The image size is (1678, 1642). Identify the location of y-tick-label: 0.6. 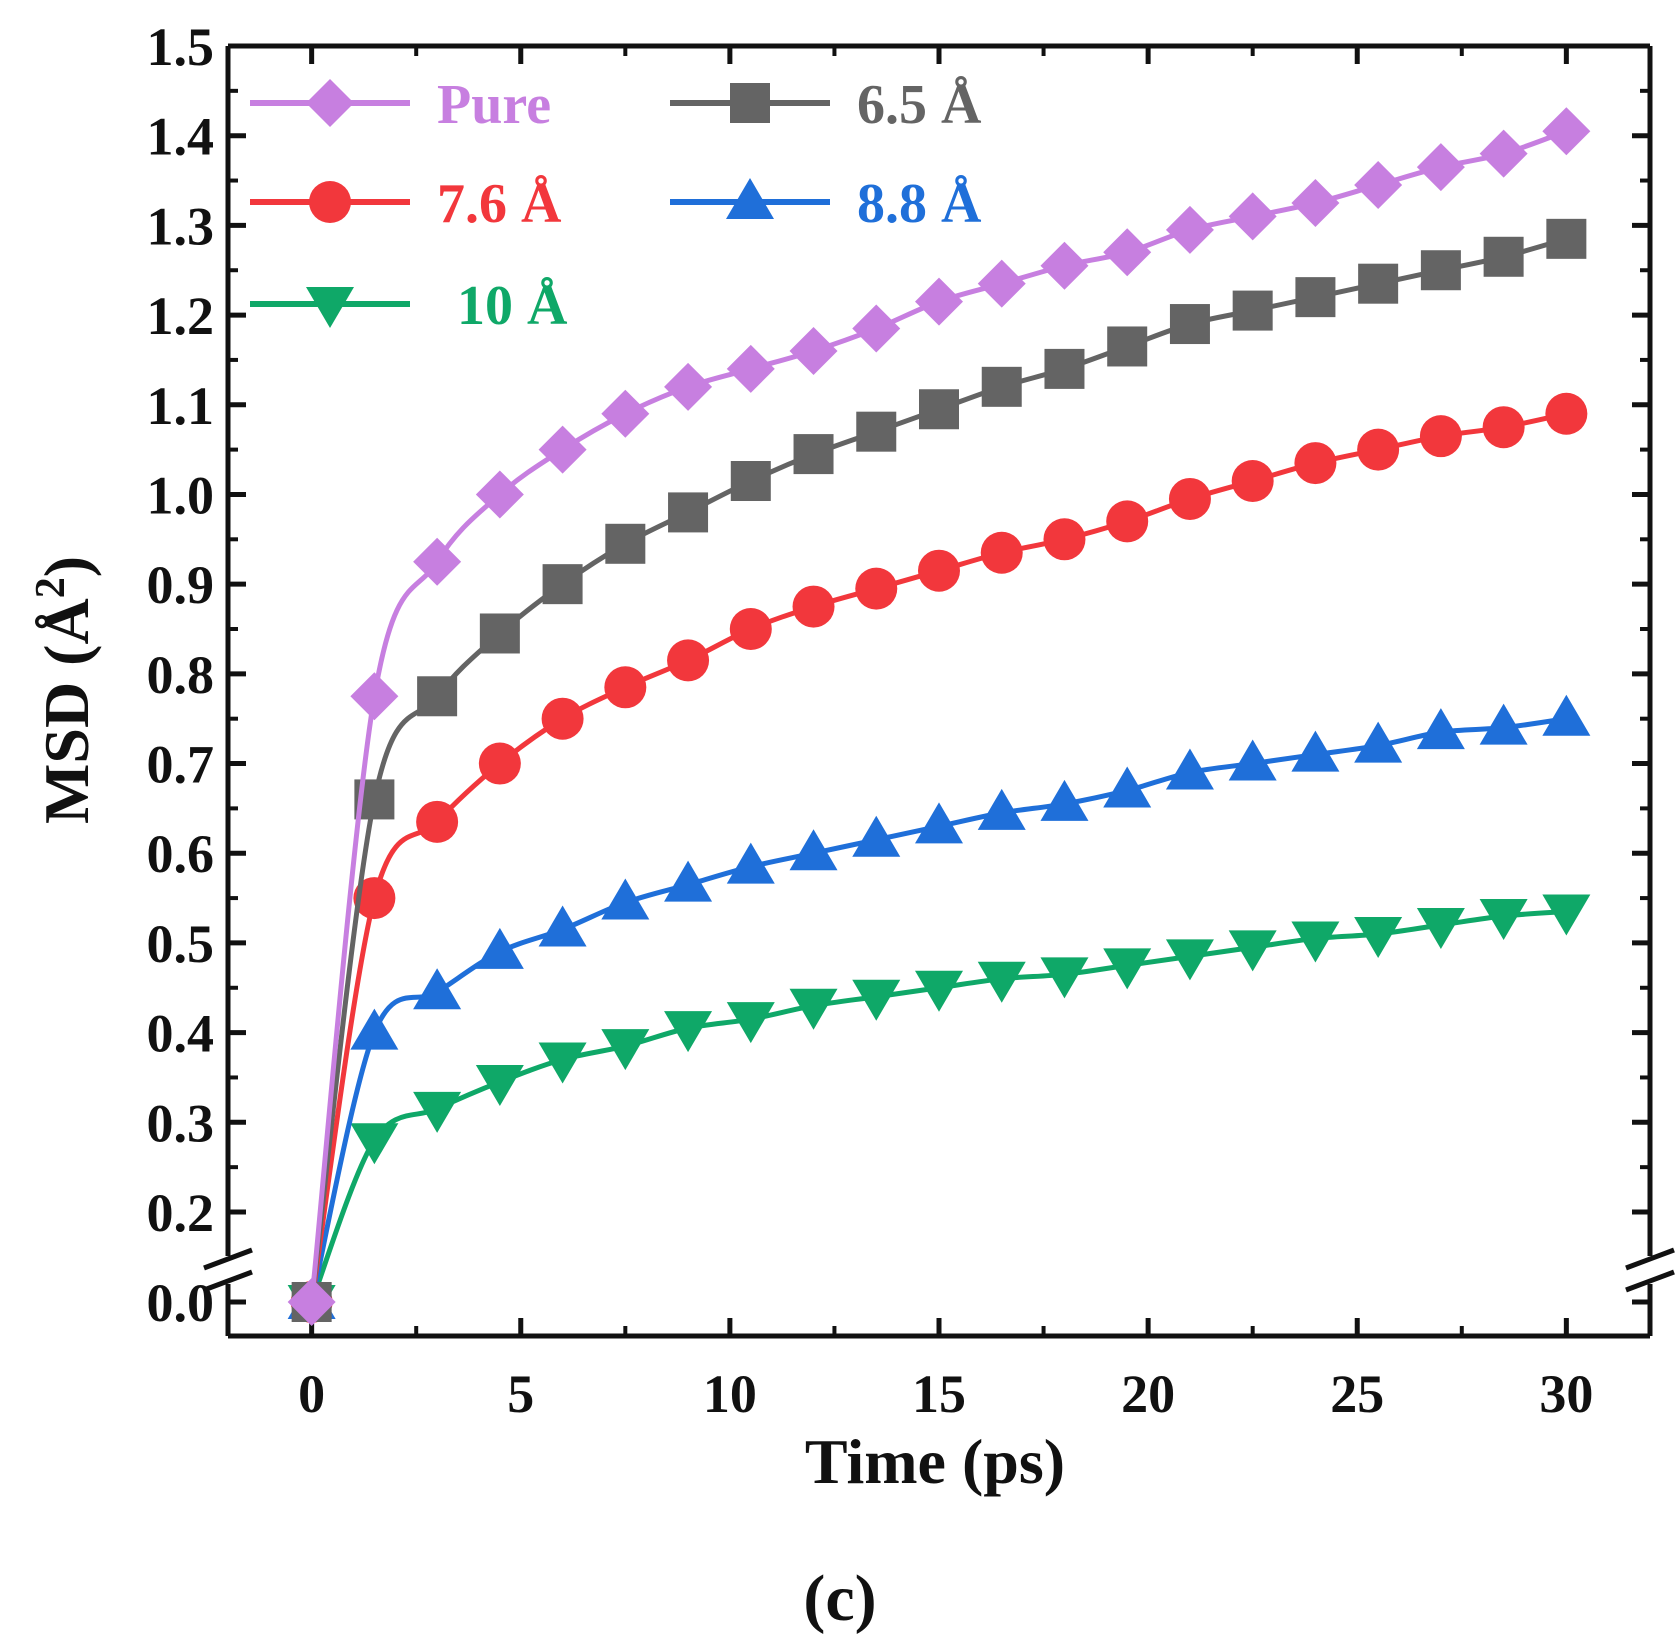
(181, 854).